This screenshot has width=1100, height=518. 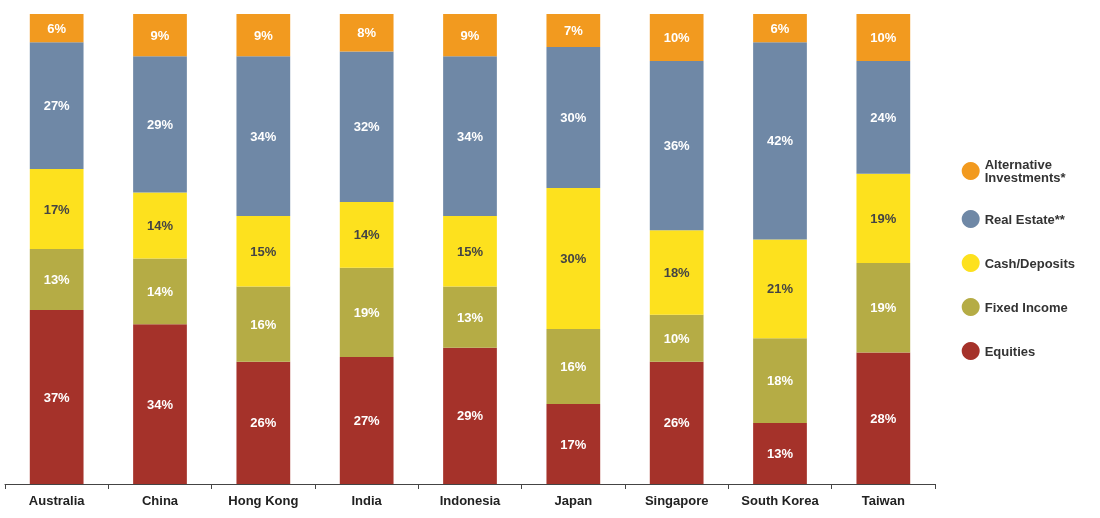 I want to click on data-label: 37%, so click(x=57, y=397).